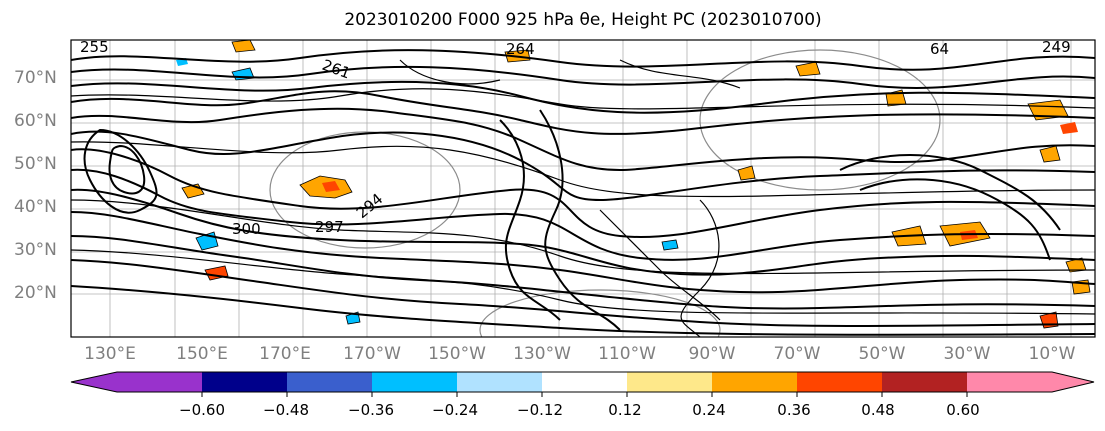 Image resolution: width=1105 pixels, height=431 pixels. I want to click on lon-label: 130°E, so click(110, 354).